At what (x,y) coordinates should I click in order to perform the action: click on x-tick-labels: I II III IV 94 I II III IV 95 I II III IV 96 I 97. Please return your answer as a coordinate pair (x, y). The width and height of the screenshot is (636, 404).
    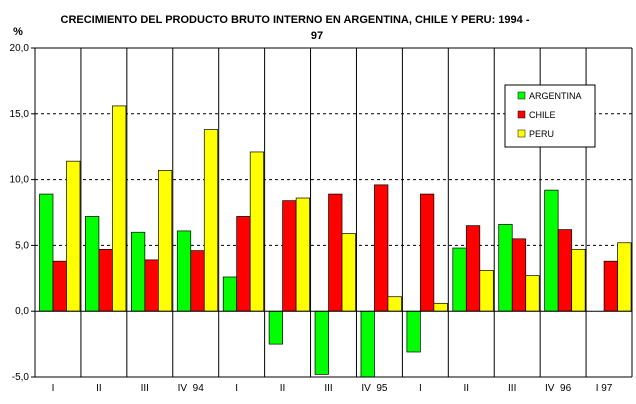
    Looking at the image, I should click on (332, 388).